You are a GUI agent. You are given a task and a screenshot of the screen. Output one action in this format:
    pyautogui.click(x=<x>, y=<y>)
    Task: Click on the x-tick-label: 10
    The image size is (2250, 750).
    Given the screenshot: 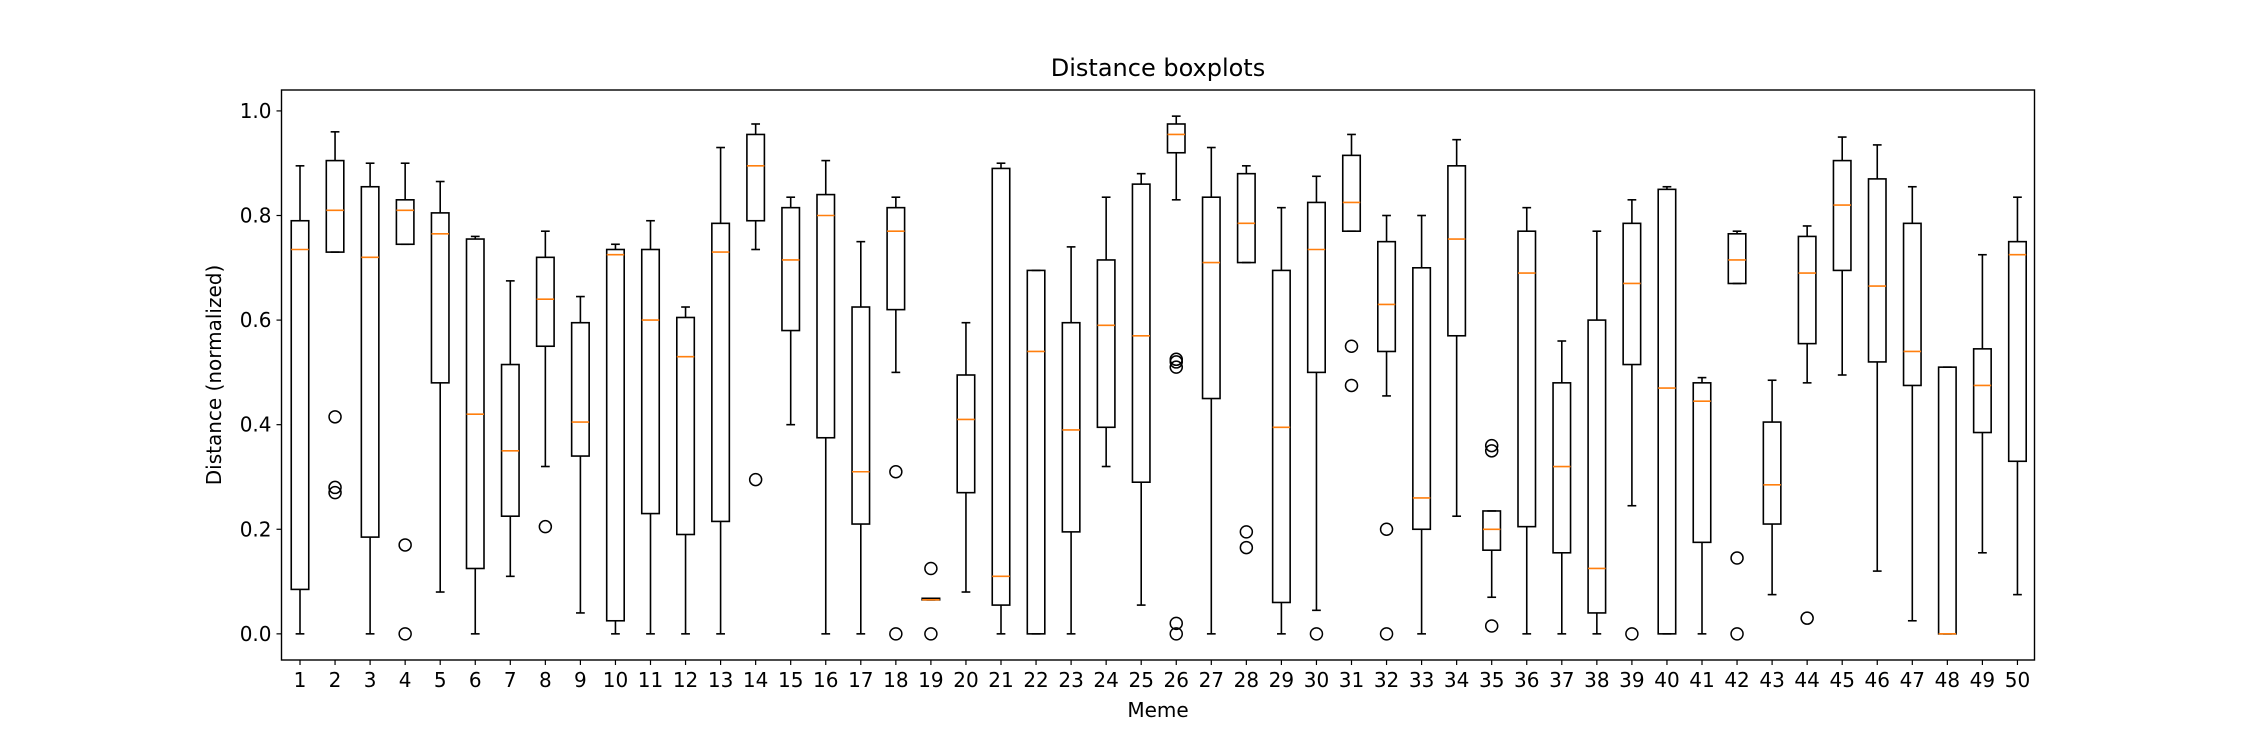 What is the action you would take?
    pyautogui.click(x=615, y=680)
    